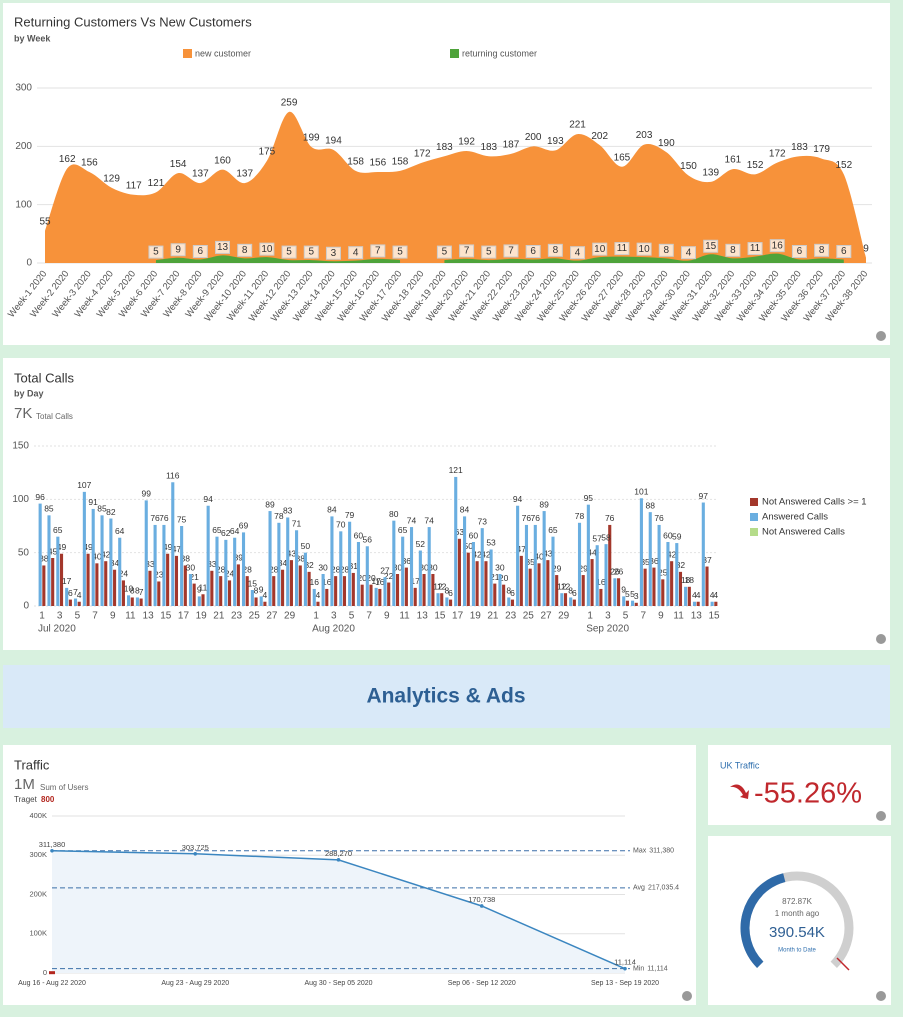 This screenshot has width=903, height=1017. Describe the element at coordinates (527, 518) in the screenshot. I see `data-label: 76` at that location.